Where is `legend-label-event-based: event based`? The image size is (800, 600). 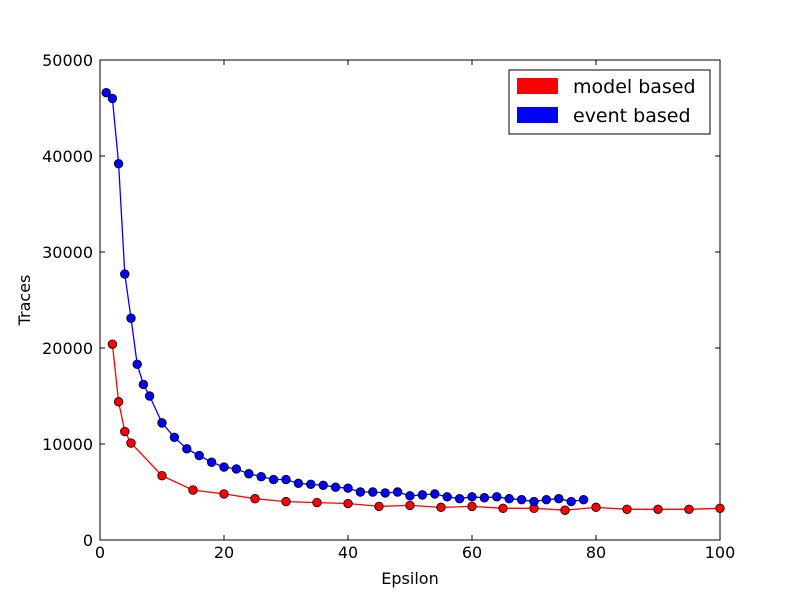
legend-label-event-based: event based is located at coordinates (632, 116).